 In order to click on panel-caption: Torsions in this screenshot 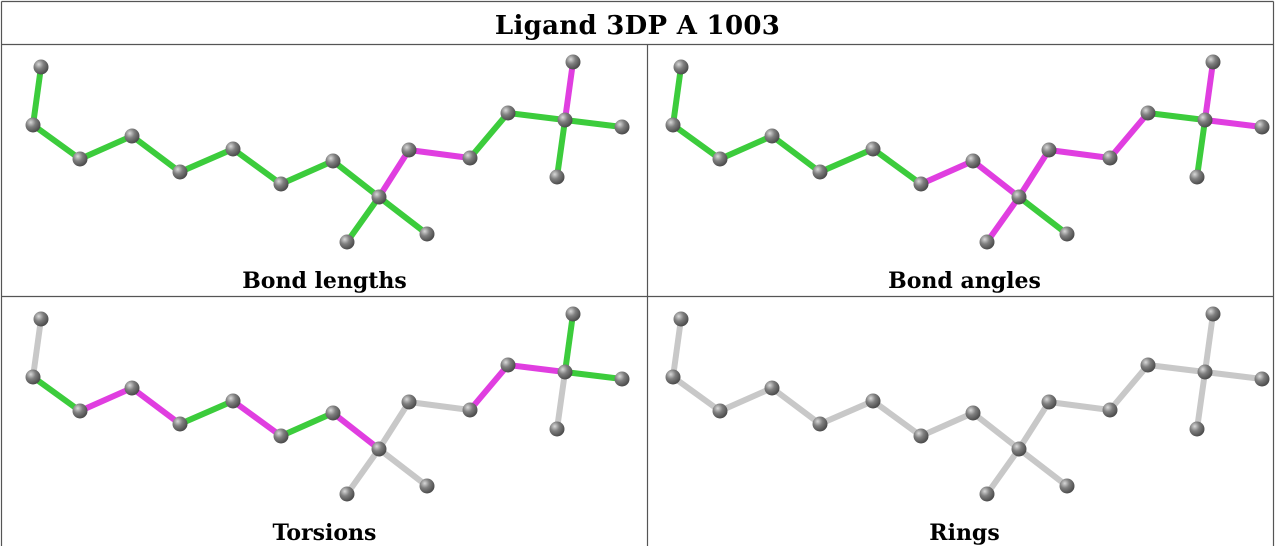, I will do `click(324, 533)`.